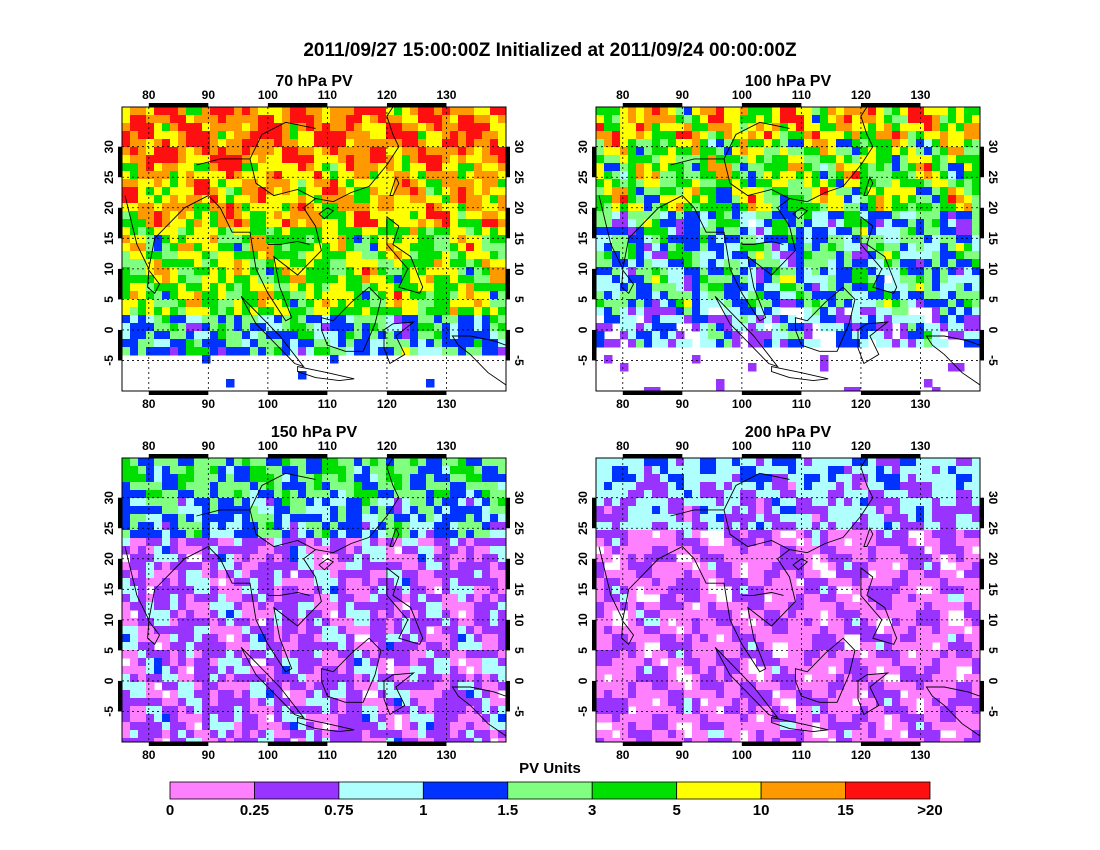 This screenshot has width=1100, height=850. I want to click on panel-title-200: 200 hPa PV, so click(788, 432).